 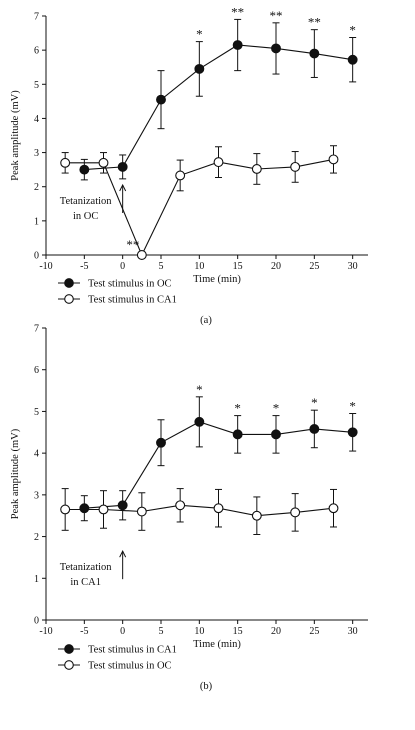 I want to click on panel-label: (a), so click(x=206, y=320).